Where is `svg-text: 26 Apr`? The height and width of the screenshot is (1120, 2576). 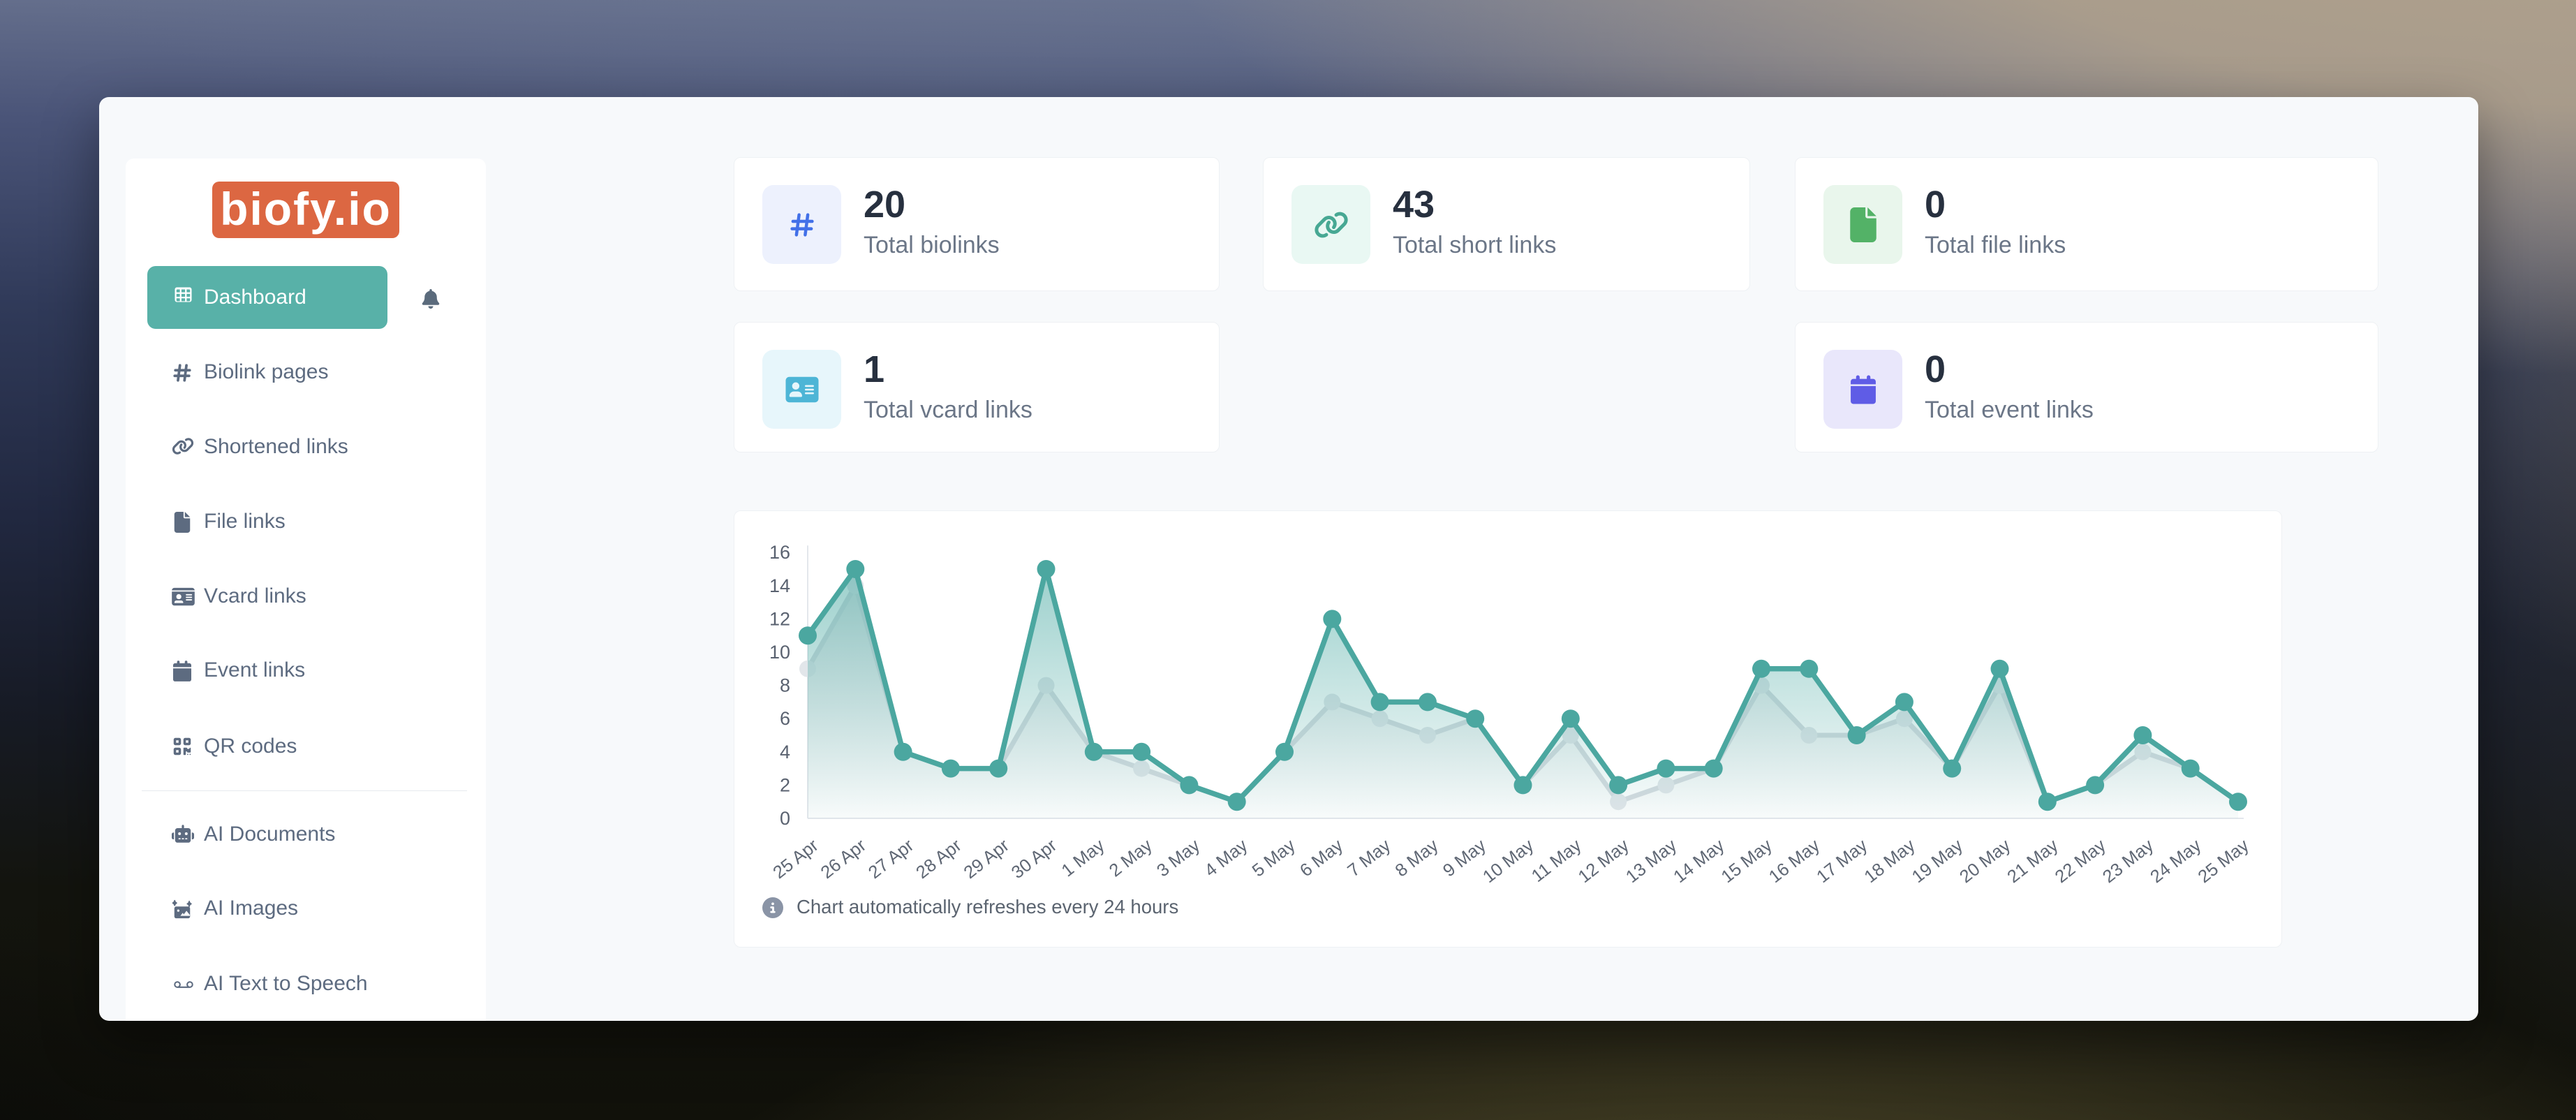
svg-text: 26 Apr is located at coordinates (844, 859).